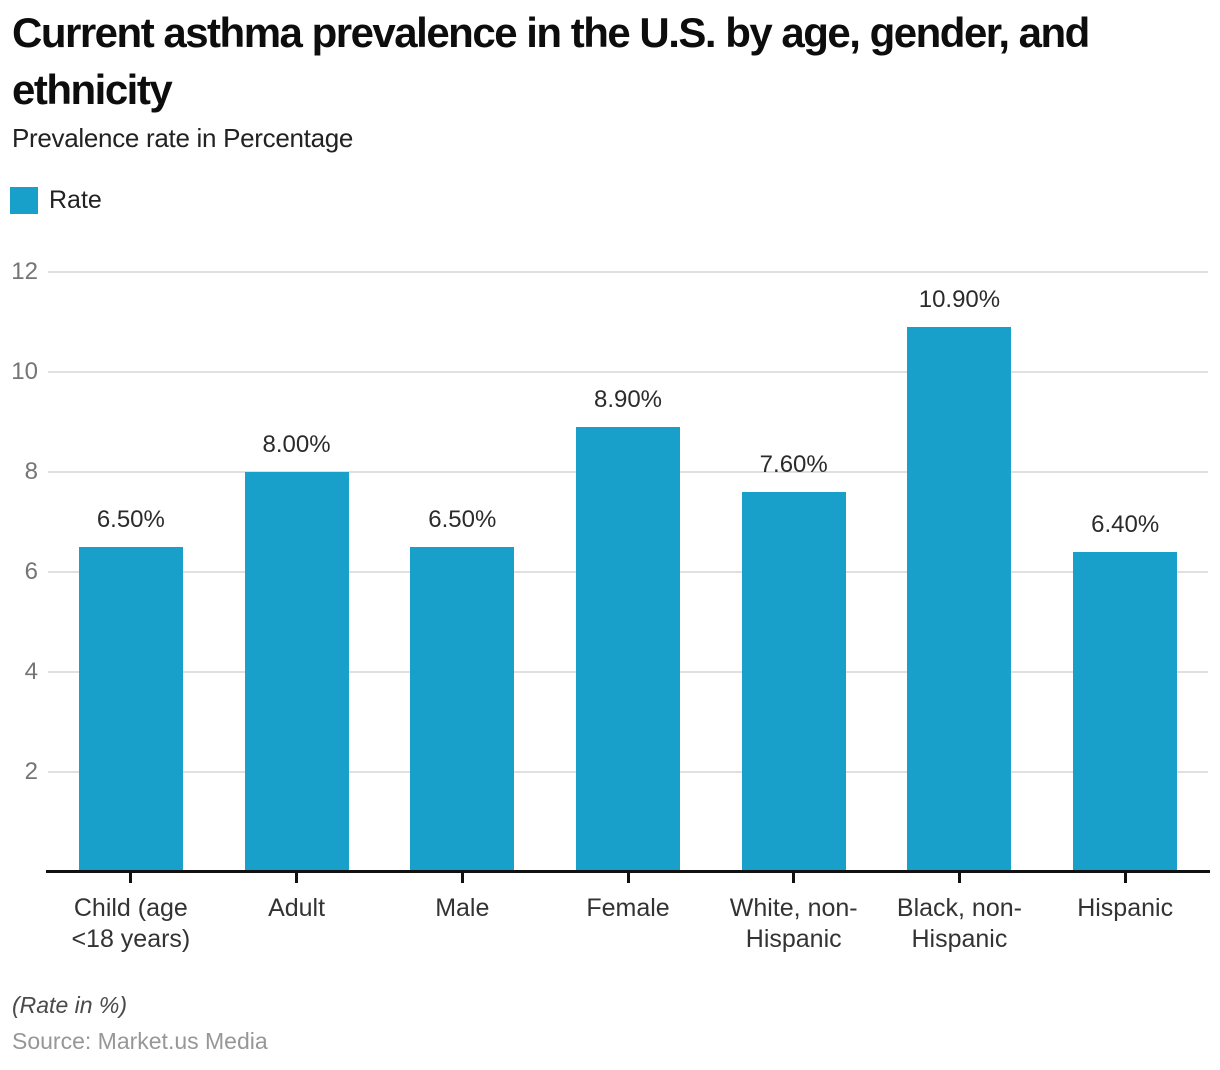 The width and height of the screenshot is (1220, 1070). I want to click on x-axis-label: Black, non-Hispanic, so click(959, 923).